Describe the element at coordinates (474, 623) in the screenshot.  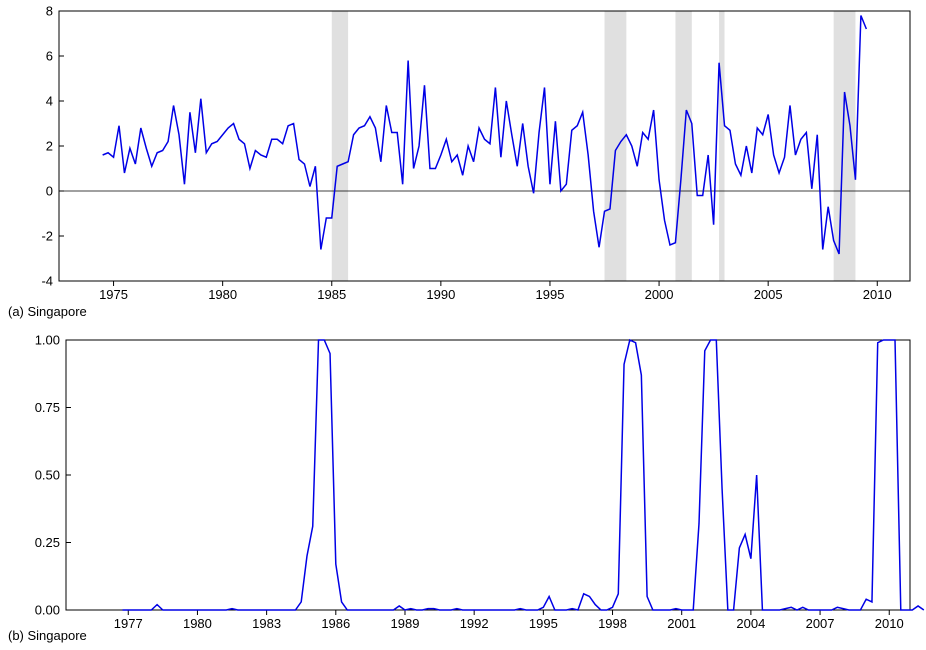
I see `x-tick-label: 1992` at that location.